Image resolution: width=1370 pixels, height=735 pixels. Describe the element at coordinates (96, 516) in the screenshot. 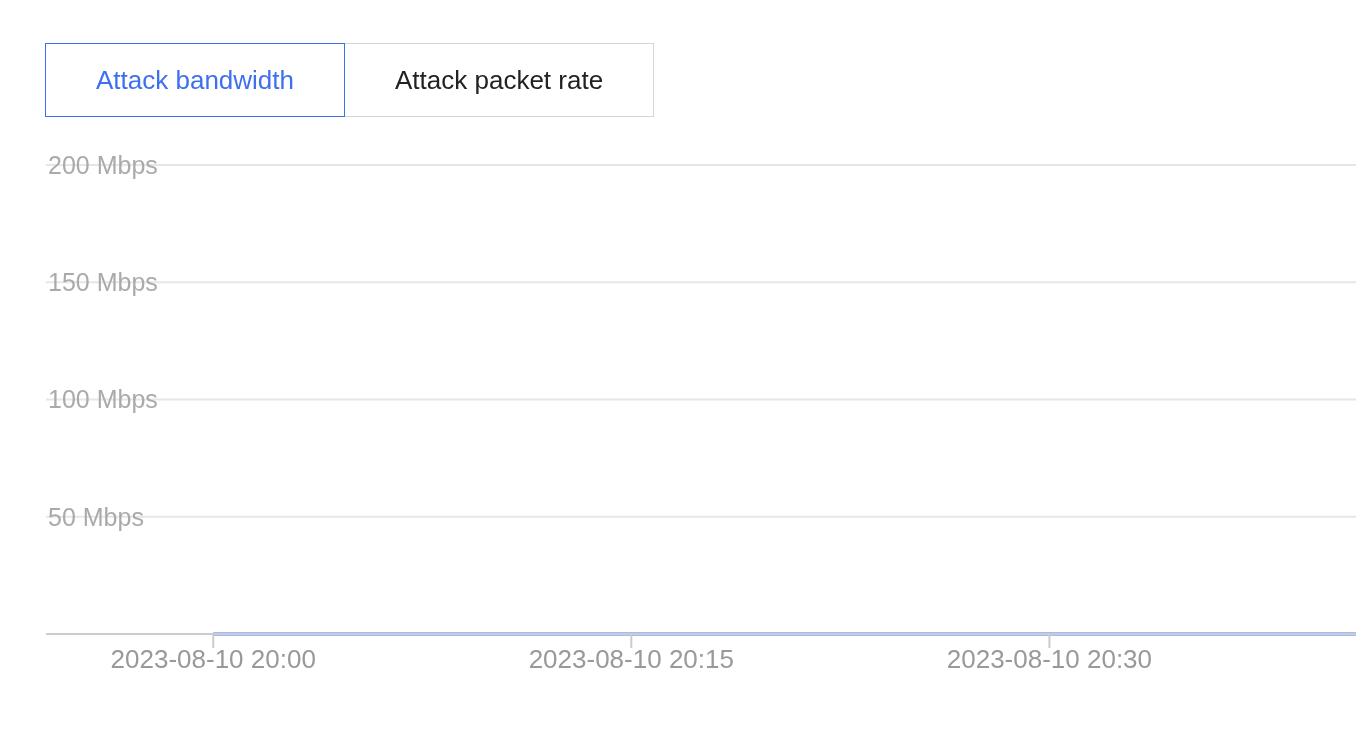

I see `y-tick-label: 50 Mbps` at that location.